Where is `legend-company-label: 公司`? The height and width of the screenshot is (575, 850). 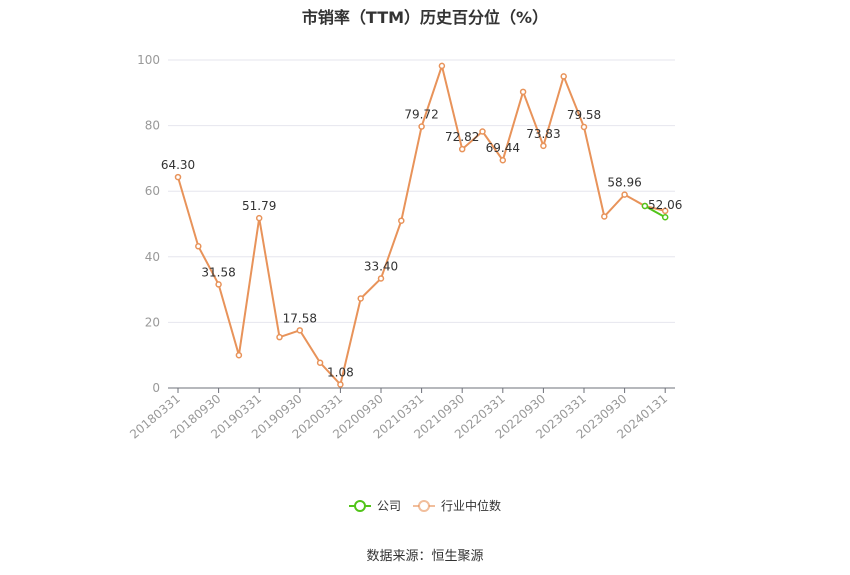 legend-company-label: 公司 is located at coordinates (389, 506).